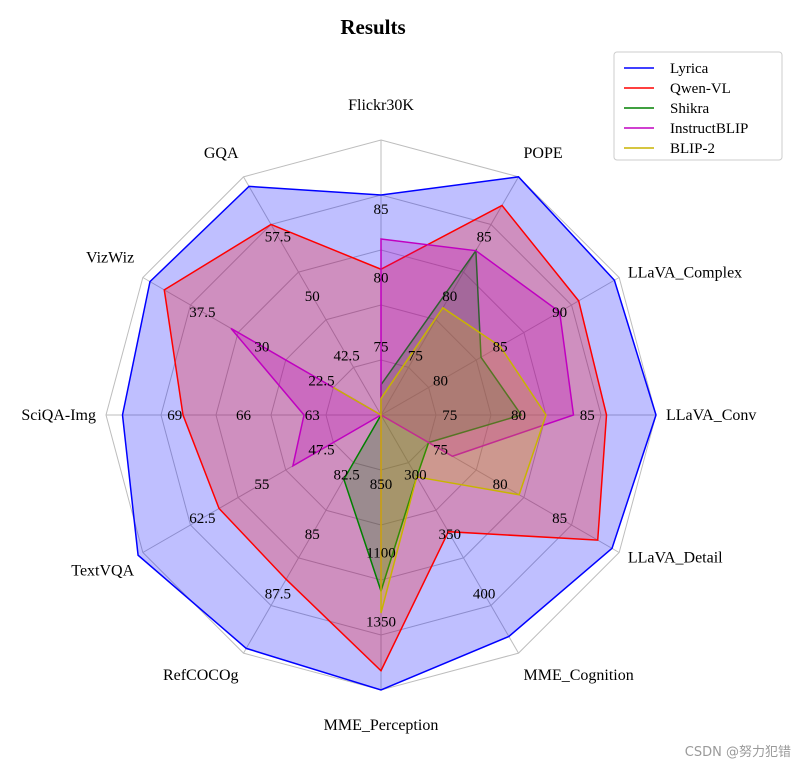 Image resolution: width=803 pixels, height=768 pixels. What do you see at coordinates (58, 415) in the screenshot?
I see `axis-label-sciqa-img: SciQA-Img` at bounding box center [58, 415].